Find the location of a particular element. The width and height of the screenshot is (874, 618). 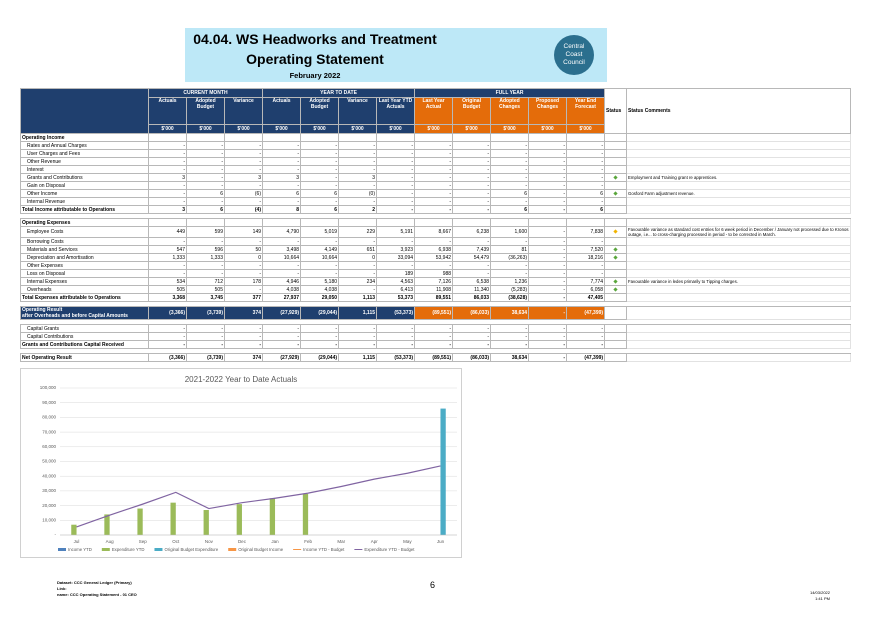

group-header: YEAR TO DATE is located at coordinates (339, 93).